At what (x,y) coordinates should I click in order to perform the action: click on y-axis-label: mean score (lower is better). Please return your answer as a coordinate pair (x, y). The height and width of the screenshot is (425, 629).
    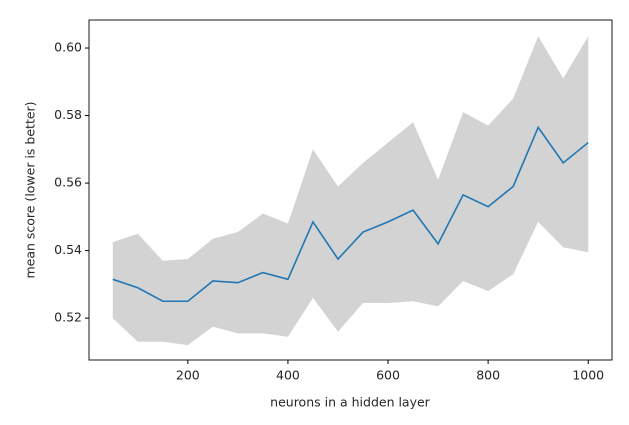
    Looking at the image, I should click on (30, 189).